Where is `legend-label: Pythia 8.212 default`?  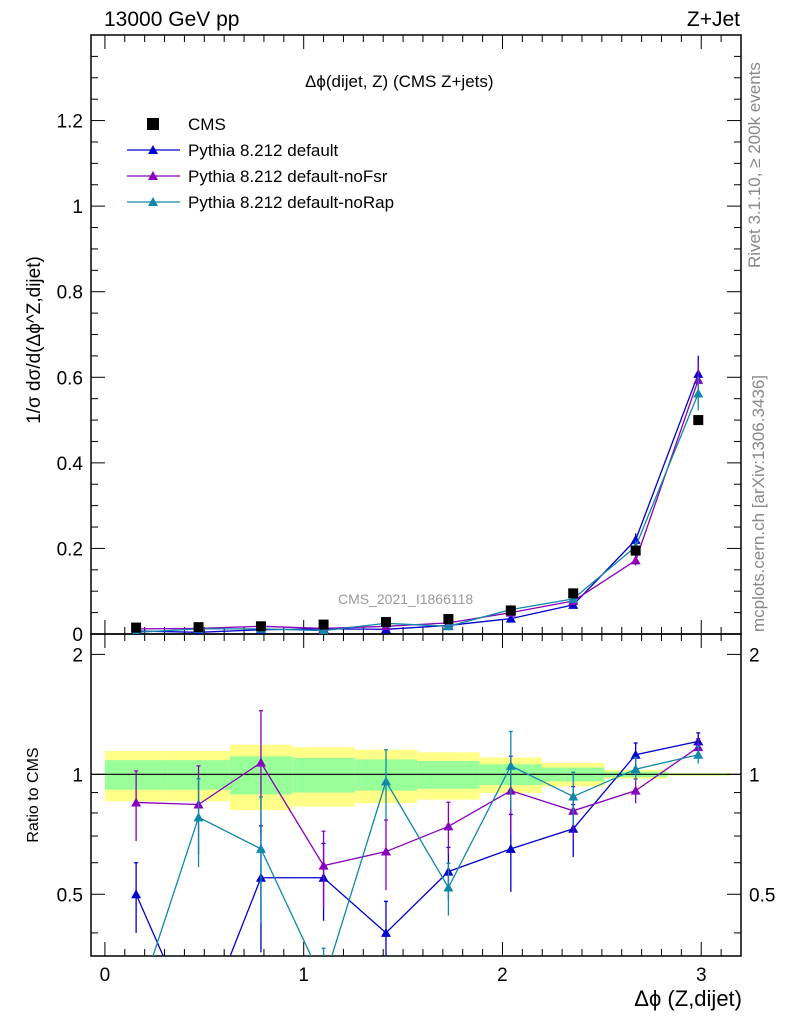
legend-label: Pythia 8.212 default is located at coordinates (263, 150).